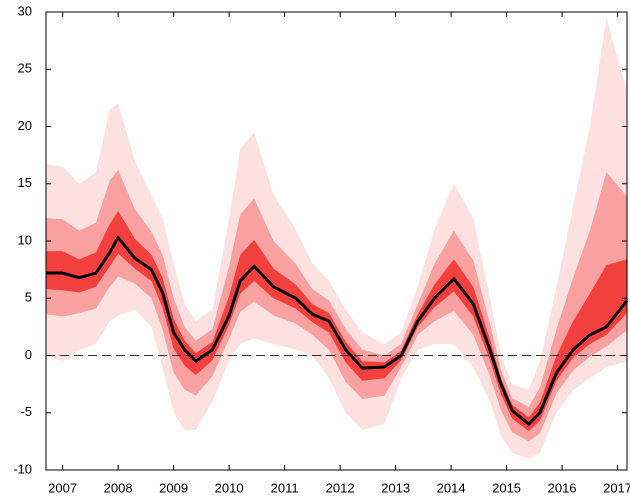 The height and width of the screenshot is (501, 630). I want to click on x-tick-label: 2007, so click(62, 487).